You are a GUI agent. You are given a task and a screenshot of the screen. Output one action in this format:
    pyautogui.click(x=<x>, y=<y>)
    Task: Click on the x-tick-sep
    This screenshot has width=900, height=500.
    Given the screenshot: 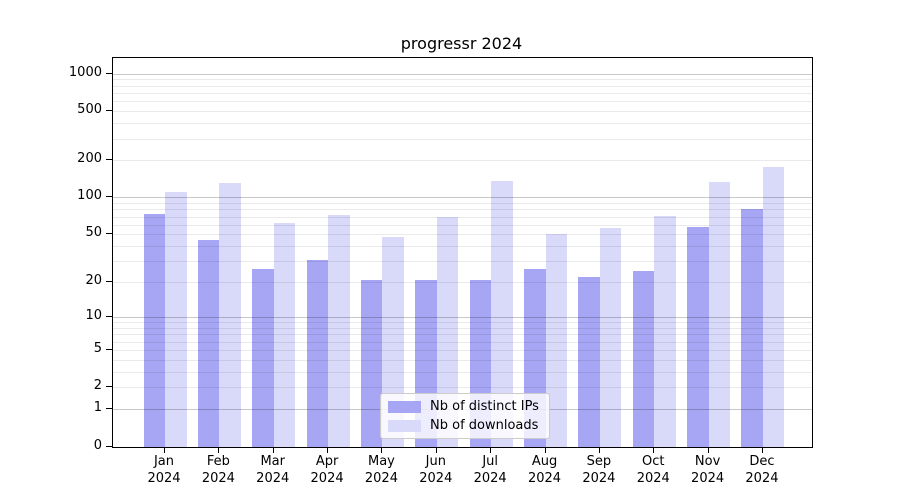 What is the action you would take?
    pyautogui.click(x=599, y=450)
    